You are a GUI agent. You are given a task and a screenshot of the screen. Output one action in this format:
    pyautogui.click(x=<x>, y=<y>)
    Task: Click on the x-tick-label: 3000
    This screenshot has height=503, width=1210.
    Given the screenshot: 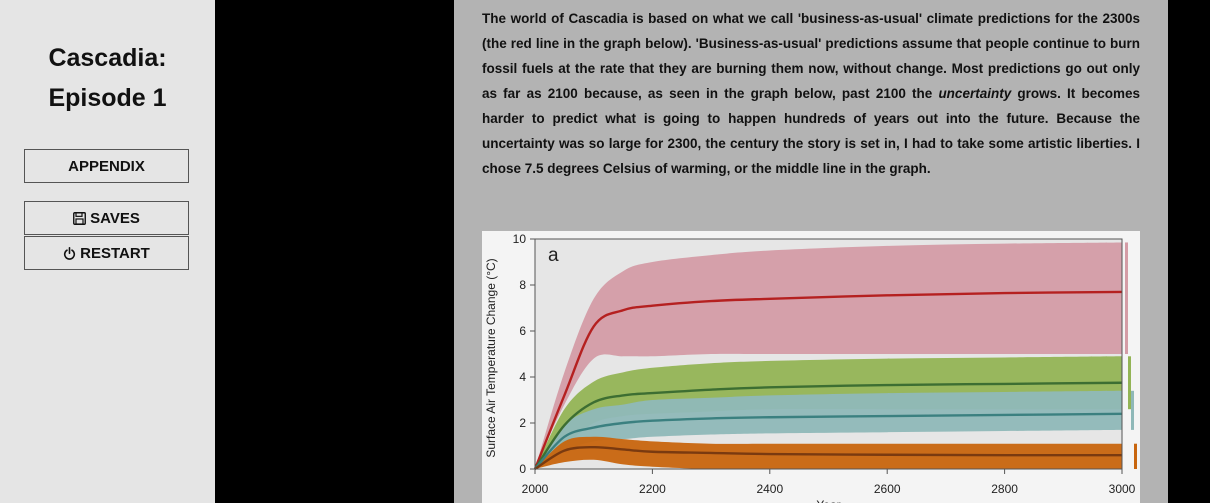 What is the action you would take?
    pyautogui.click(x=1122, y=489)
    